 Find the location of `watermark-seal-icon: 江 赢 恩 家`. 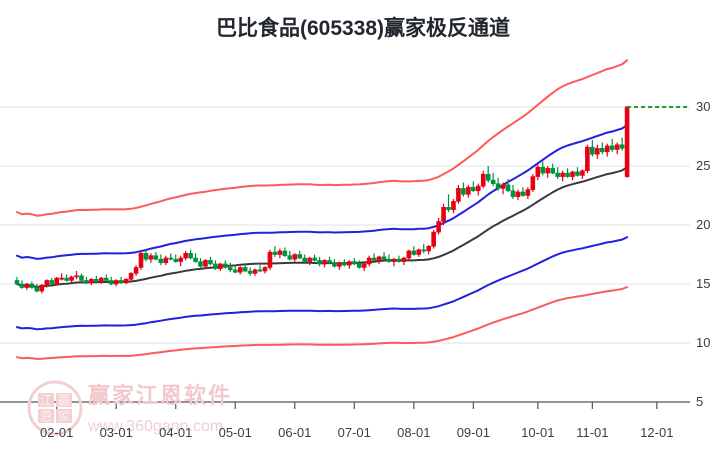

watermark-seal-icon: 江 赢 恩 家 is located at coordinates (55, 408).